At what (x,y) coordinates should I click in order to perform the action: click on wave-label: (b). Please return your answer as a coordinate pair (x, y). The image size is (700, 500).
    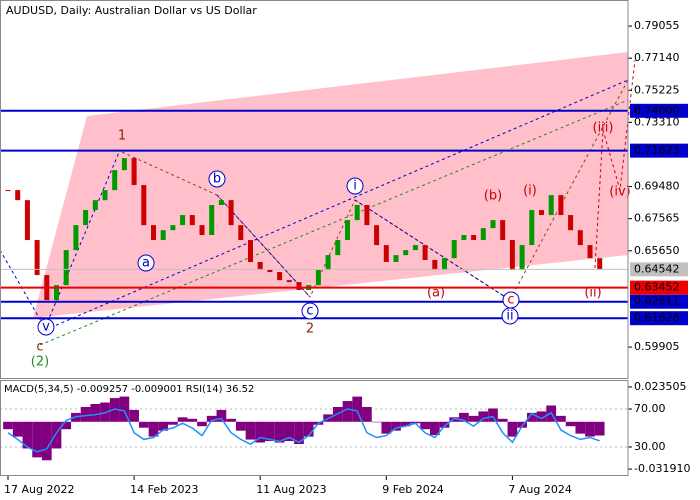
    Looking at the image, I should click on (493, 196).